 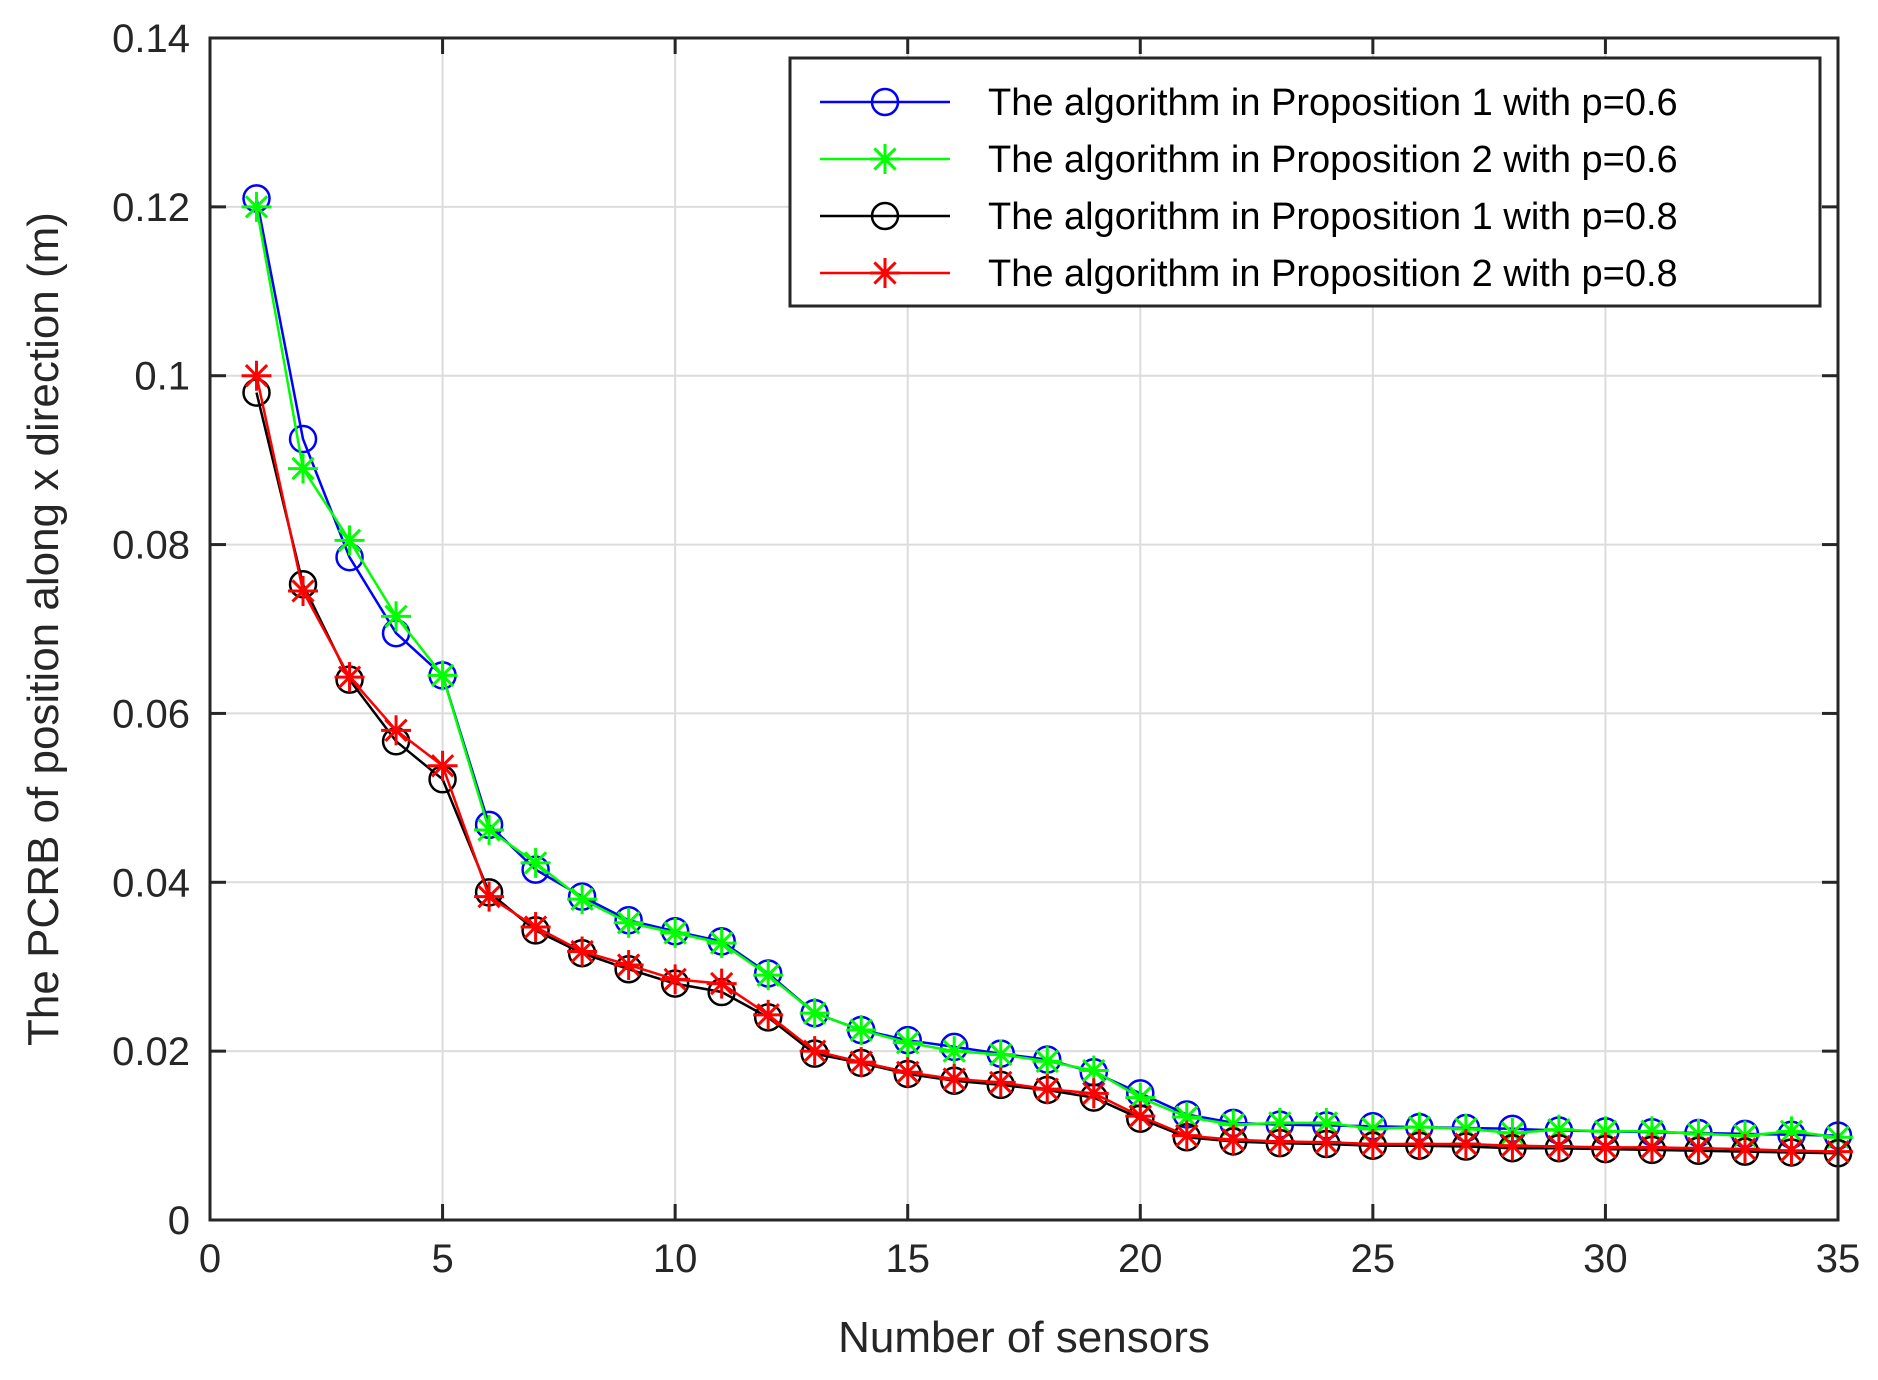 I want to click on x-tick-label: 25, so click(x=1373, y=1259).